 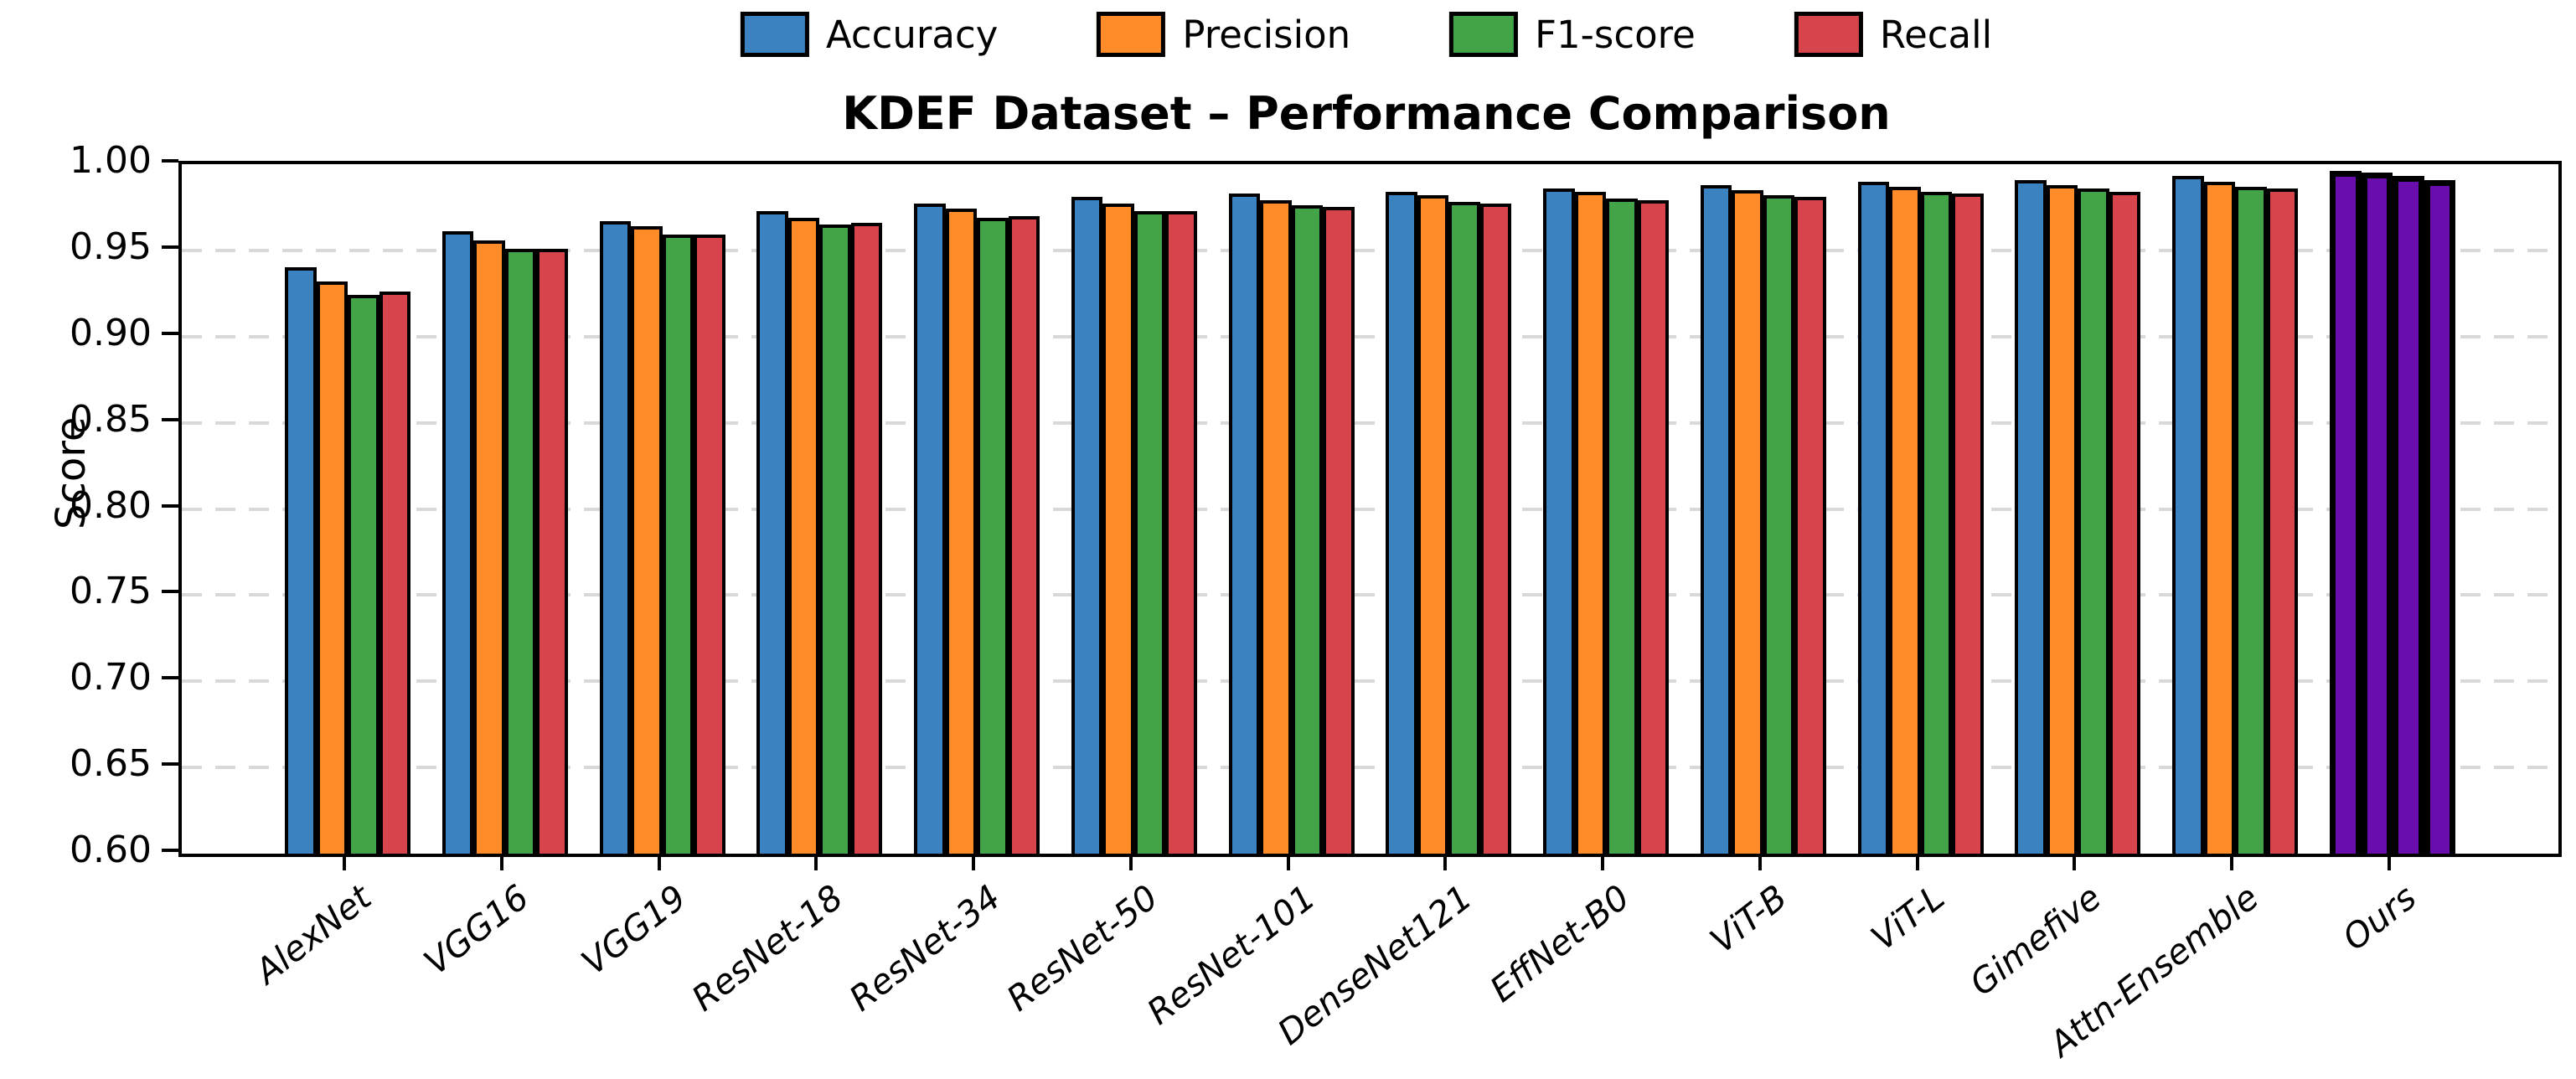 I want to click on bar-ViT-L-f1-score, so click(x=1936, y=522).